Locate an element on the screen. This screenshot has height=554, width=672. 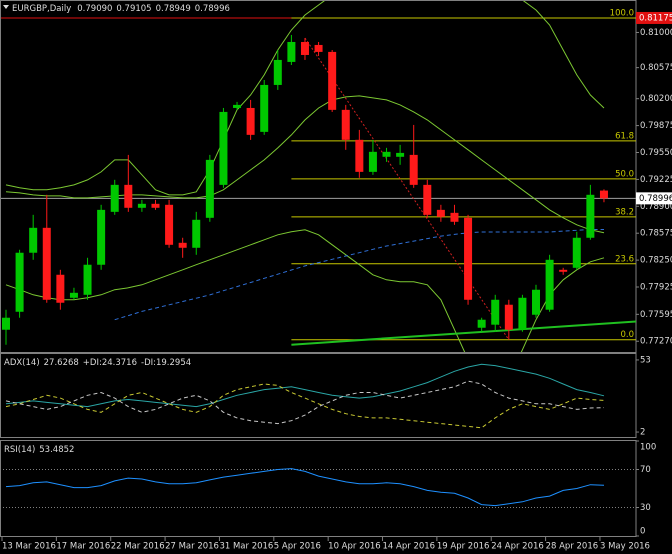
current-price-box is located at coordinates (654, 198).